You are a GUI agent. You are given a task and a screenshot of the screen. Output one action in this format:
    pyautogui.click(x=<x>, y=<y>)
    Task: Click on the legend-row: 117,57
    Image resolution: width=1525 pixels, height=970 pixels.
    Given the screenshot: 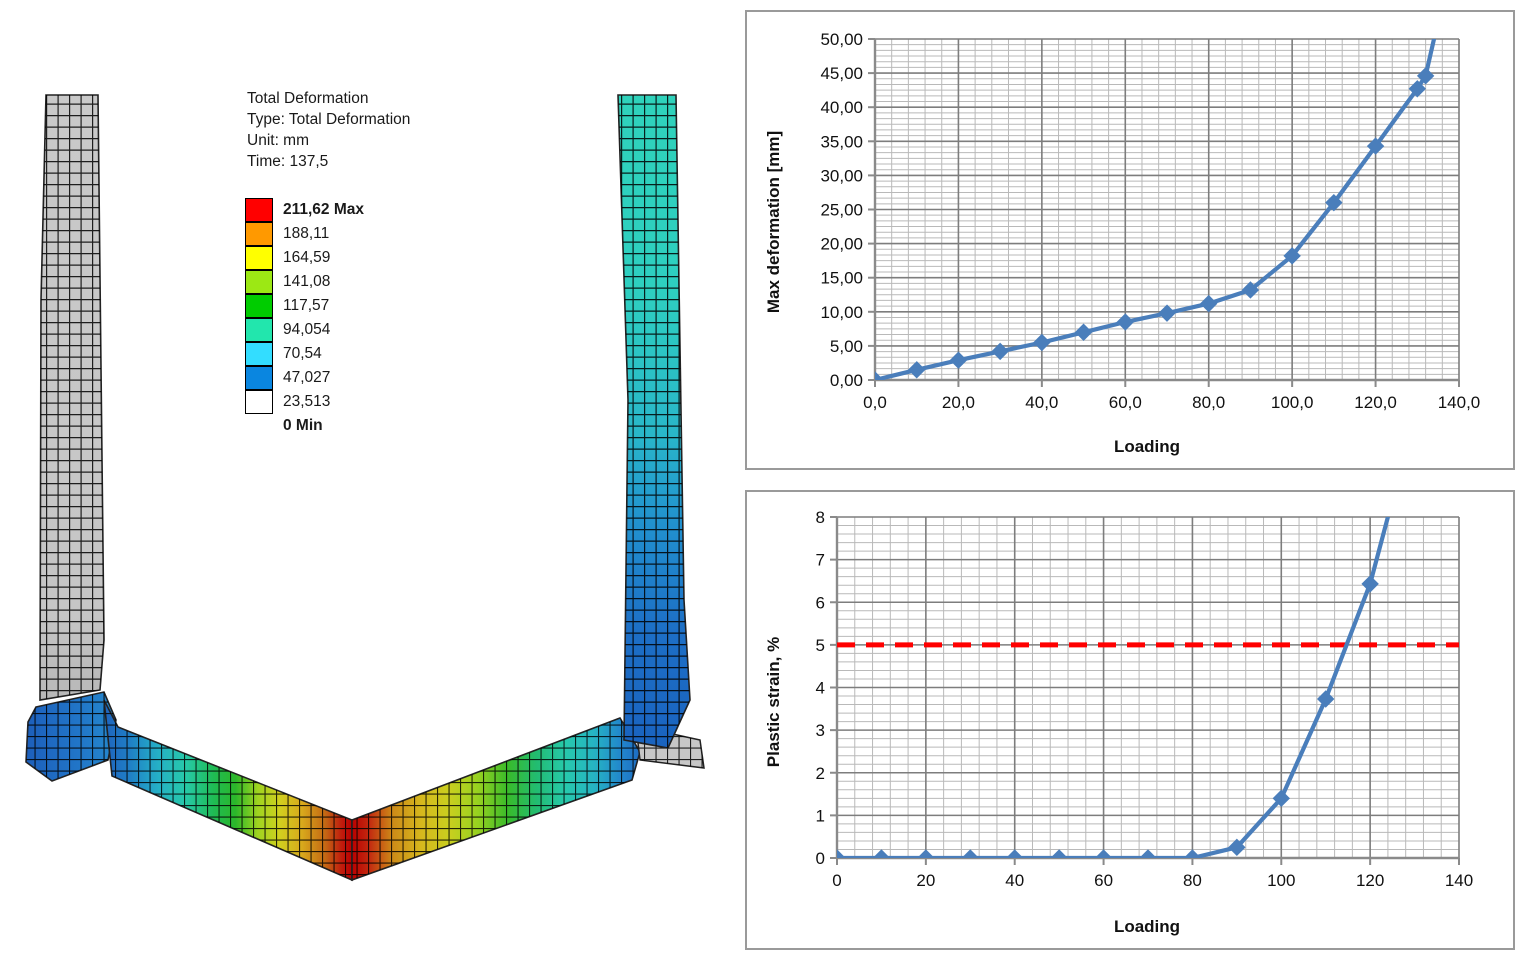 What is the action you would take?
    pyautogui.click(x=304, y=306)
    